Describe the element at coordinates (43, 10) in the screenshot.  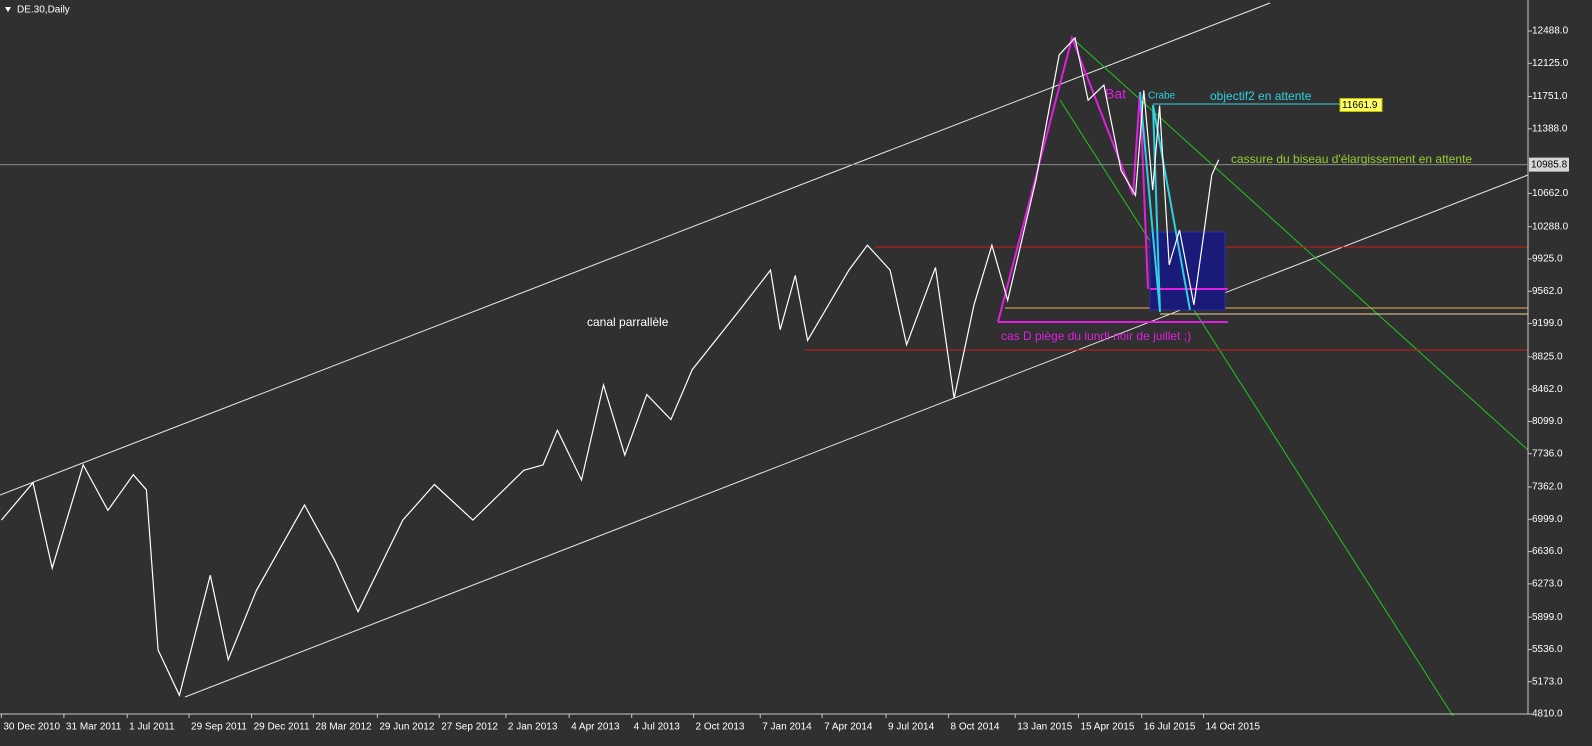
I see `chart-title: DE.30,Daily` at that location.